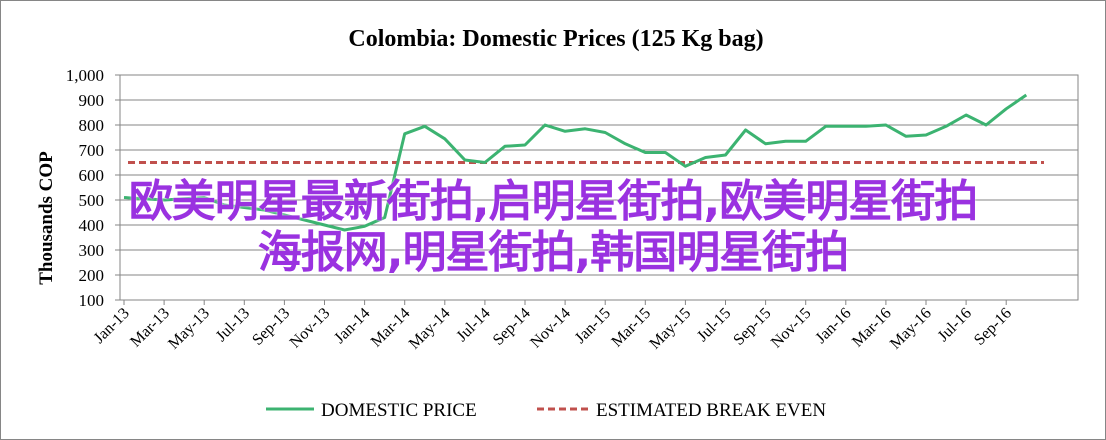 The width and height of the screenshot is (1106, 440). I want to click on y-tick-label: 400, so click(92, 225).